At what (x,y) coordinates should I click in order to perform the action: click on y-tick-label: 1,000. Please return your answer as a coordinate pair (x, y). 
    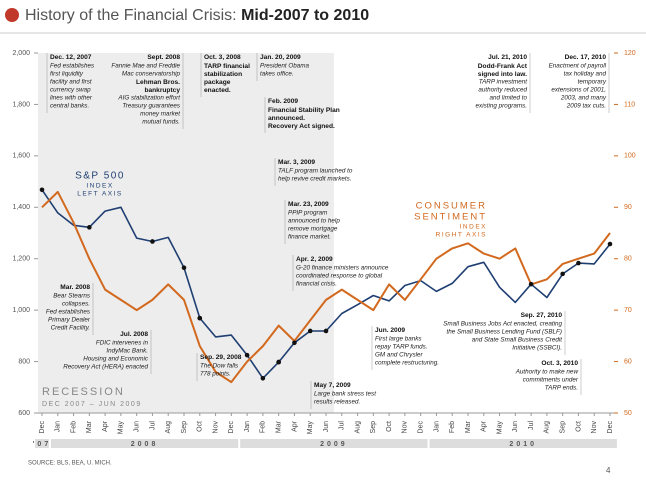
    Looking at the image, I should click on (21, 310).